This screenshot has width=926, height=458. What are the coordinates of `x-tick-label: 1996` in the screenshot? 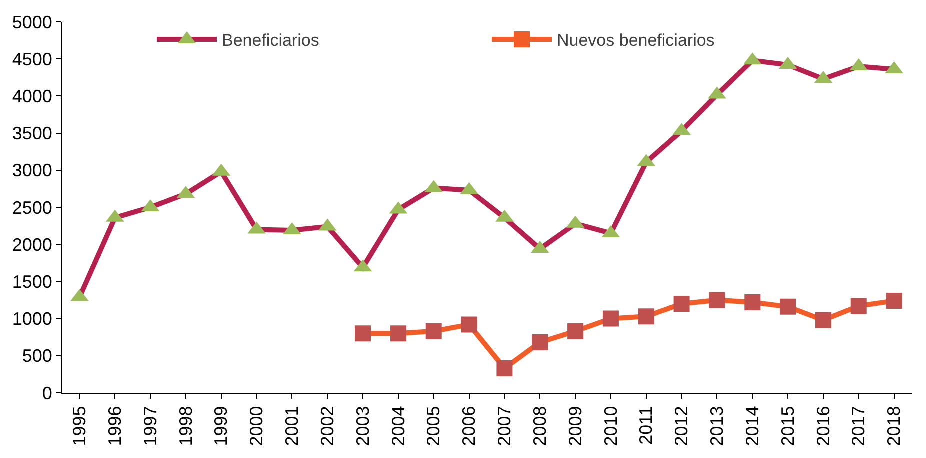 It's located at (114, 426).